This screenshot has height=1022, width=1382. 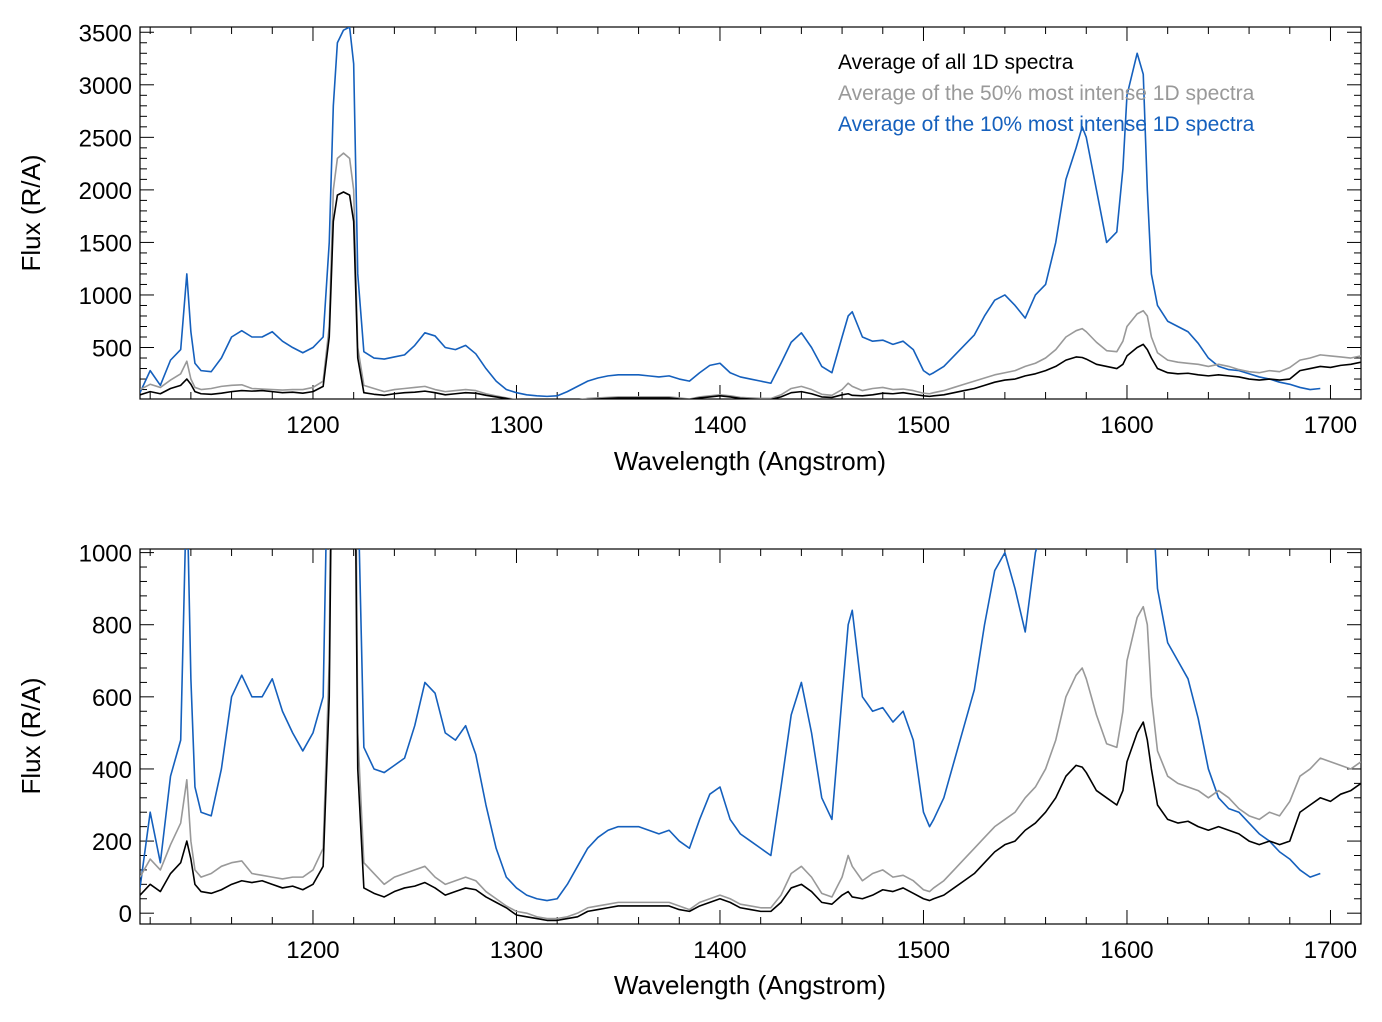 I want to click on y-tick-label: 1500, so click(x=105, y=243).